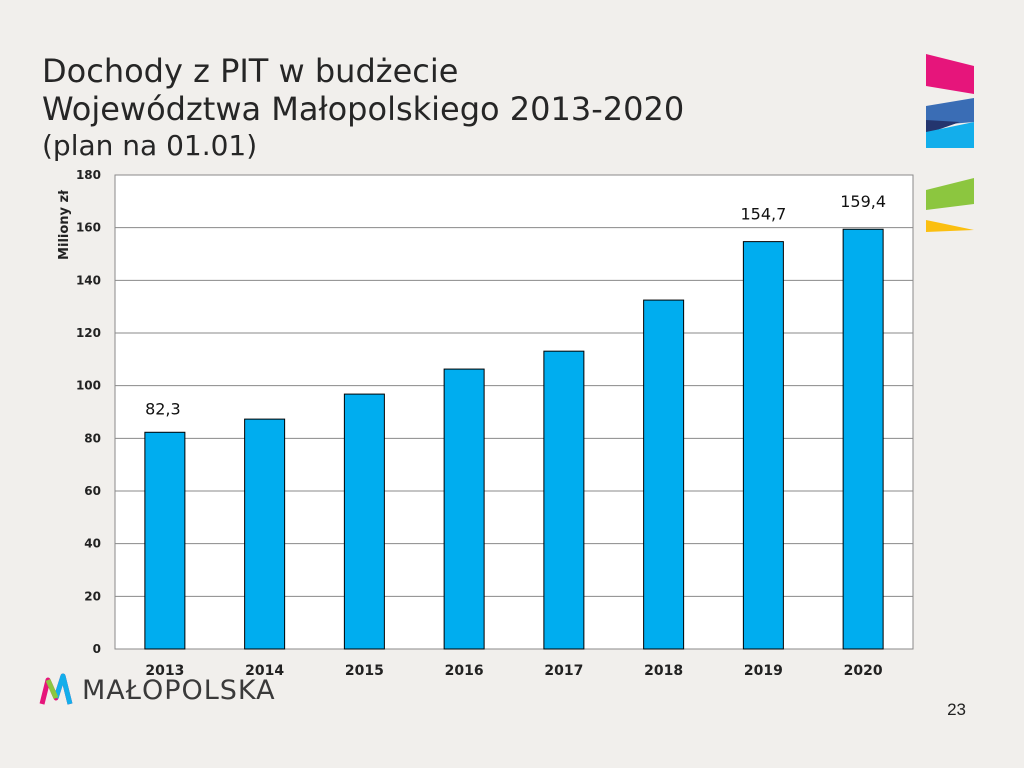 Image resolution: width=1024 pixels, height=768 pixels. I want to click on title-line-2: Województwa Małopolskiego 2013-2020, so click(363, 109).